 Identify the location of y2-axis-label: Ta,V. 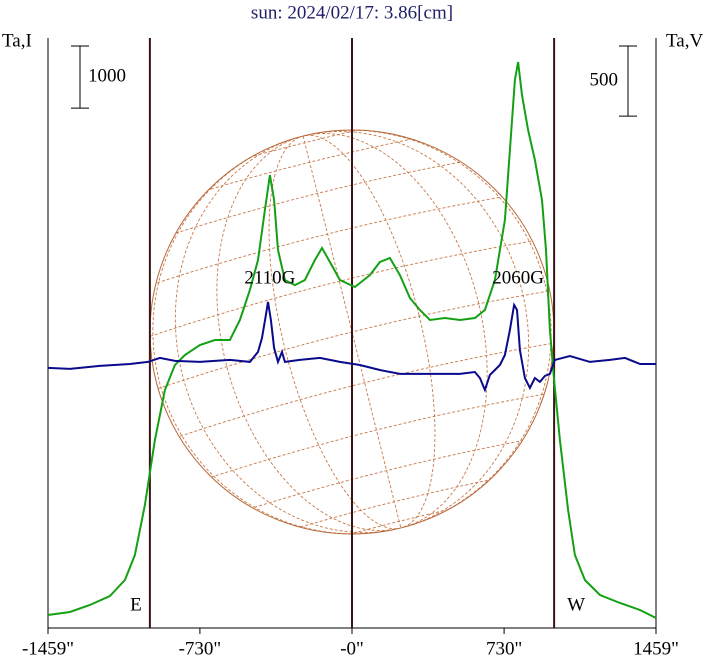
(684, 40).